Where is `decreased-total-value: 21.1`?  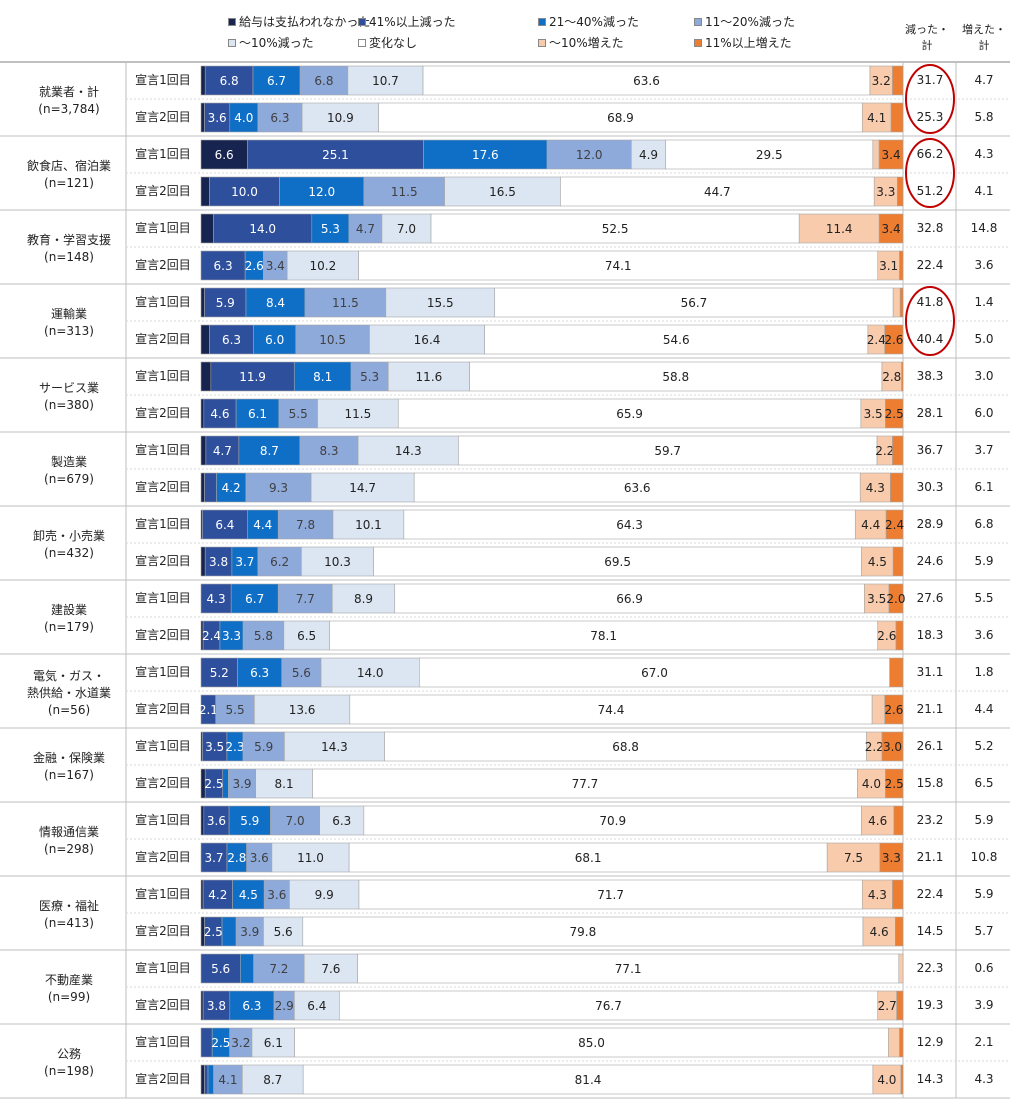
decreased-total-value: 21.1 is located at coordinates (930, 857).